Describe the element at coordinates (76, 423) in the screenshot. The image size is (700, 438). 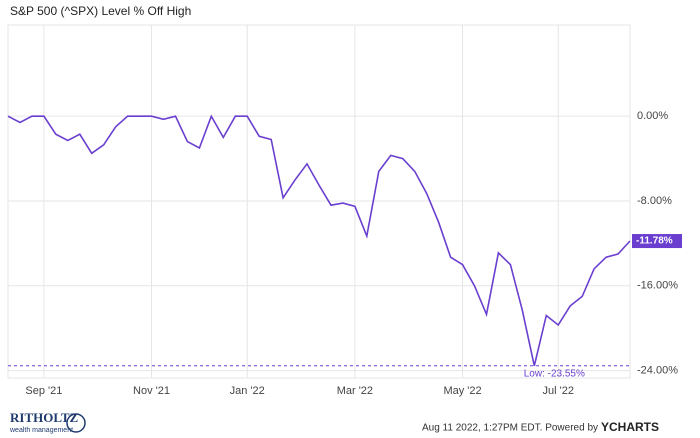
I see `logo-mark` at that location.